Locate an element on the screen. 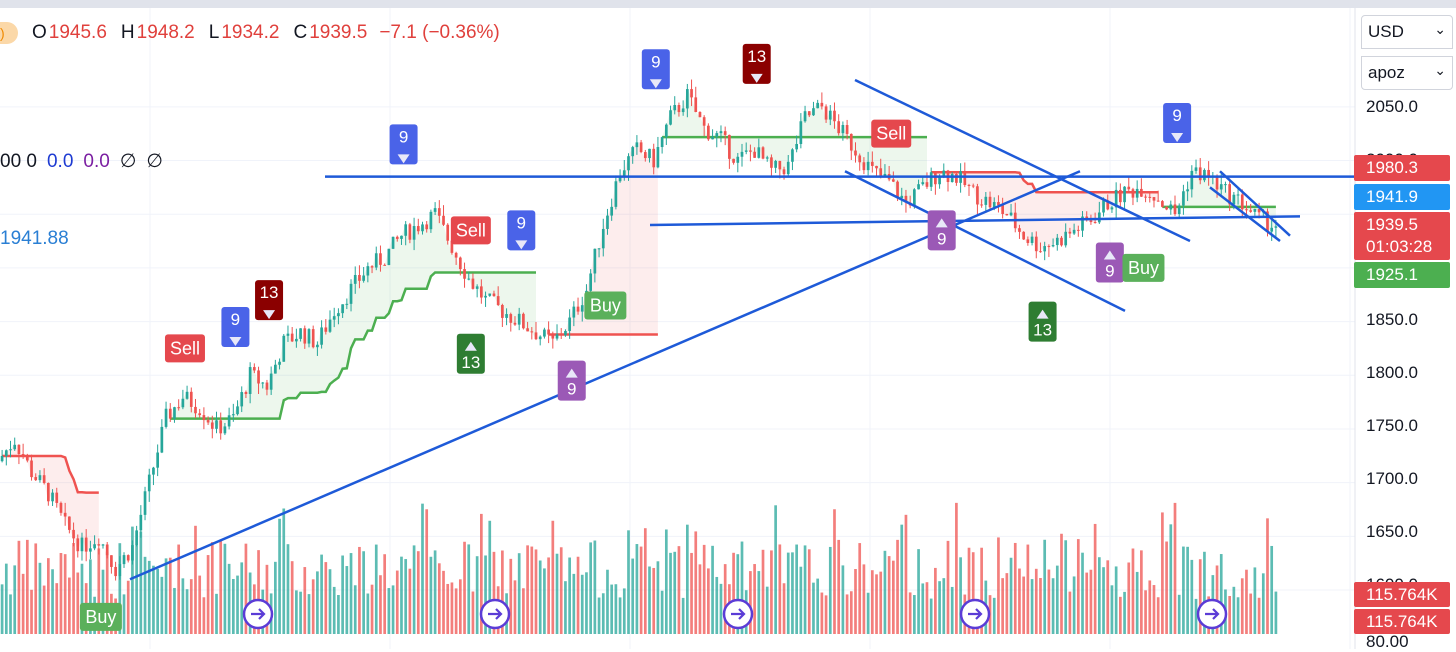 The image size is (1456, 652). currency-select: USD ⌄ is located at coordinates (1407, 32).